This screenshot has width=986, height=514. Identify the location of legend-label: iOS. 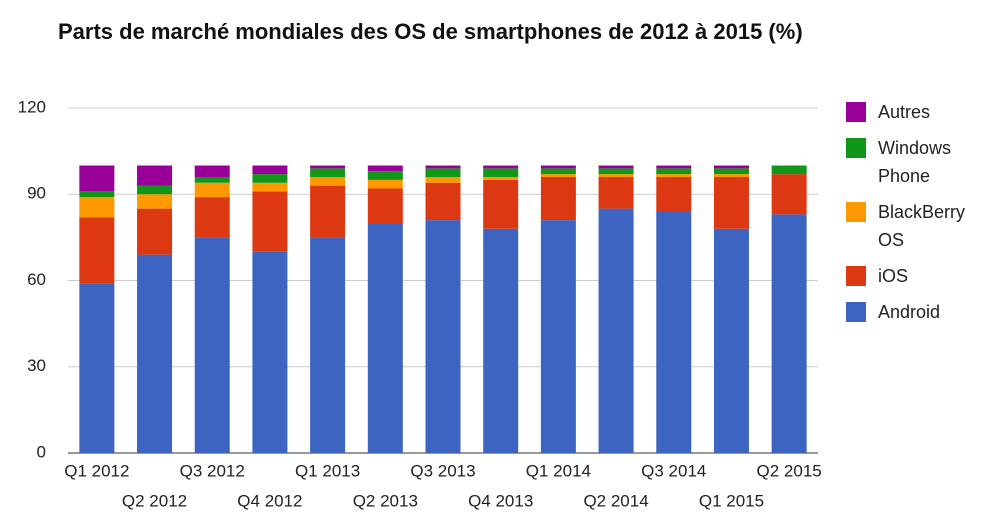
(893, 276).